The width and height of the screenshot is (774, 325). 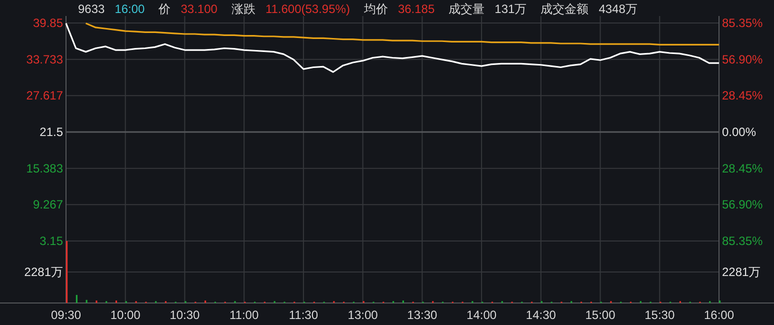 I want to click on text: 成交金额, so click(x=564, y=9).